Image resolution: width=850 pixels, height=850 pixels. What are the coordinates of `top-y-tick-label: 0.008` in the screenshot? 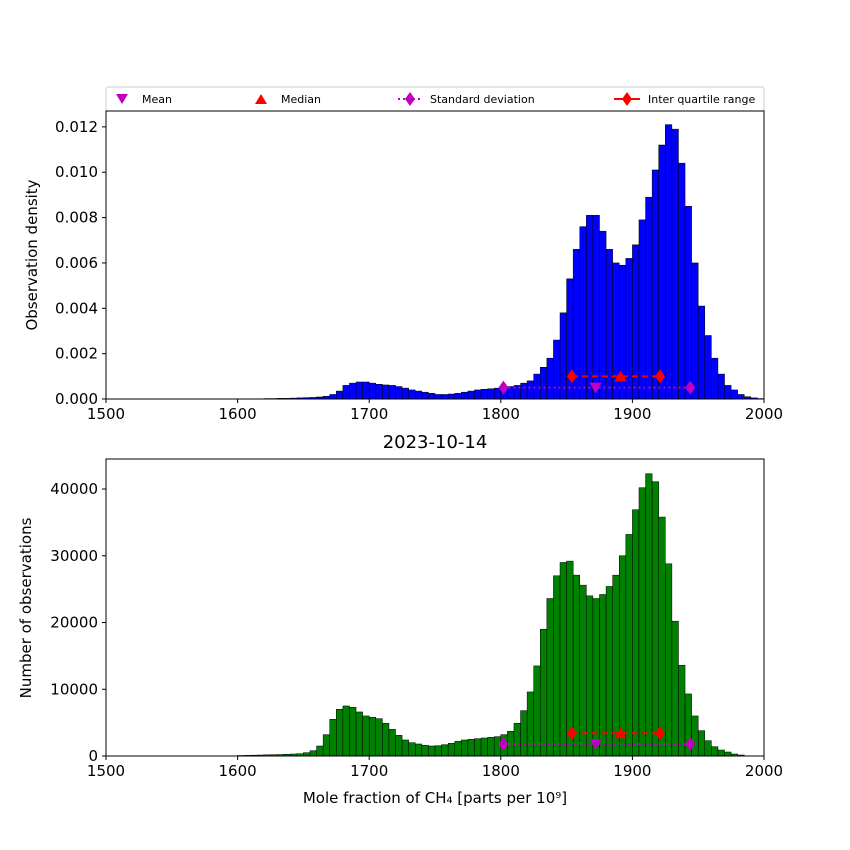 It's located at (76, 218).